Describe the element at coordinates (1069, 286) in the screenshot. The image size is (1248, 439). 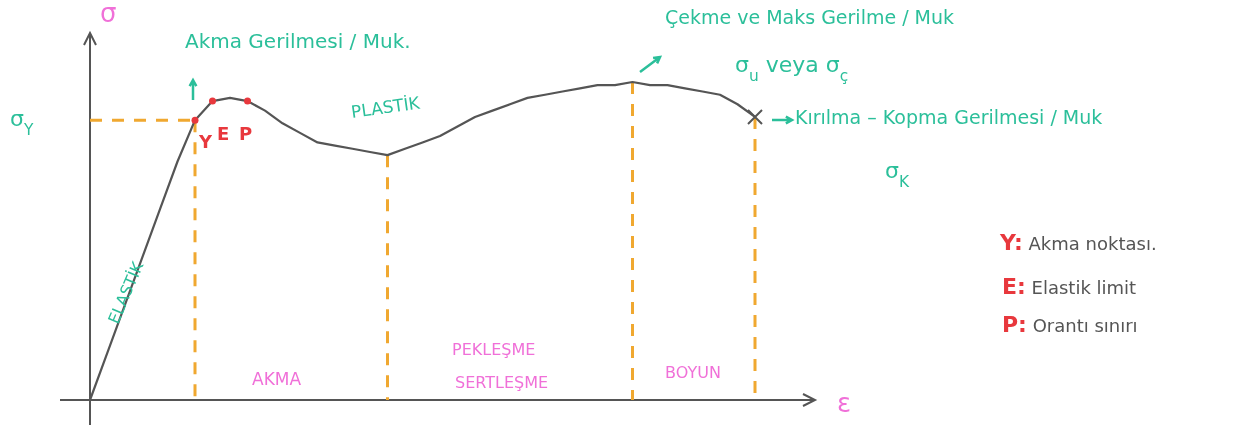
I see `text: E: Elastik limit` at that location.